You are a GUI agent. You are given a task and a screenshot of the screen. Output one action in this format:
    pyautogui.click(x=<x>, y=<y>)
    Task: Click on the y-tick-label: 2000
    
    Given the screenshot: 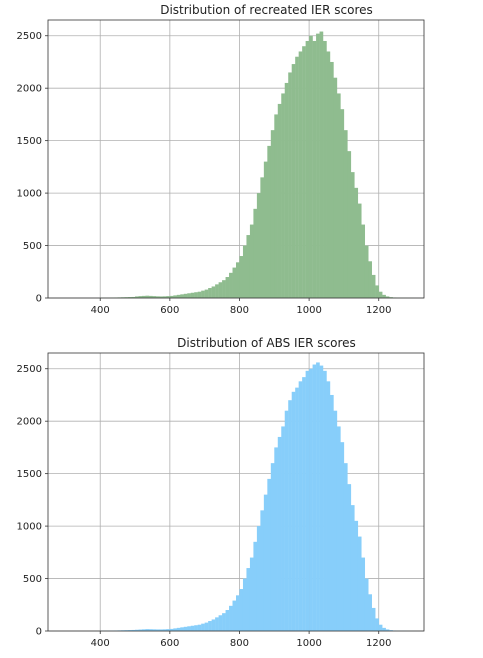 What is the action you would take?
    pyautogui.click(x=29, y=89)
    